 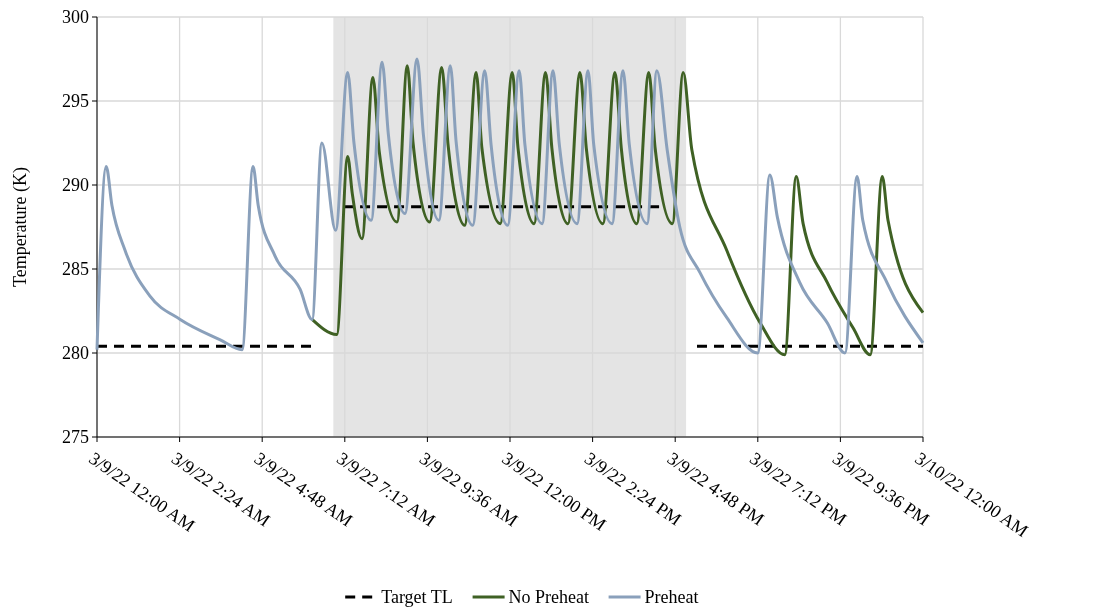 I want to click on y-tick-label: 275, so click(x=75, y=437).